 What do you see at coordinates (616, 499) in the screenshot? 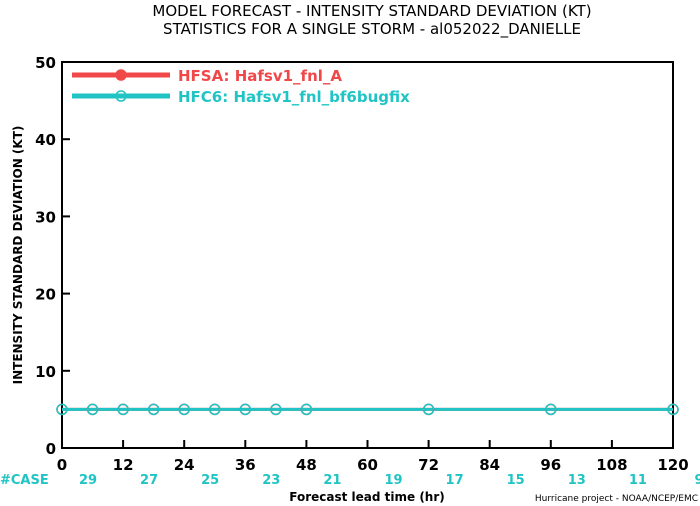
I see `credit-text: Hurricane project - NOAA/NCEP/EMC` at bounding box center [616, 499].